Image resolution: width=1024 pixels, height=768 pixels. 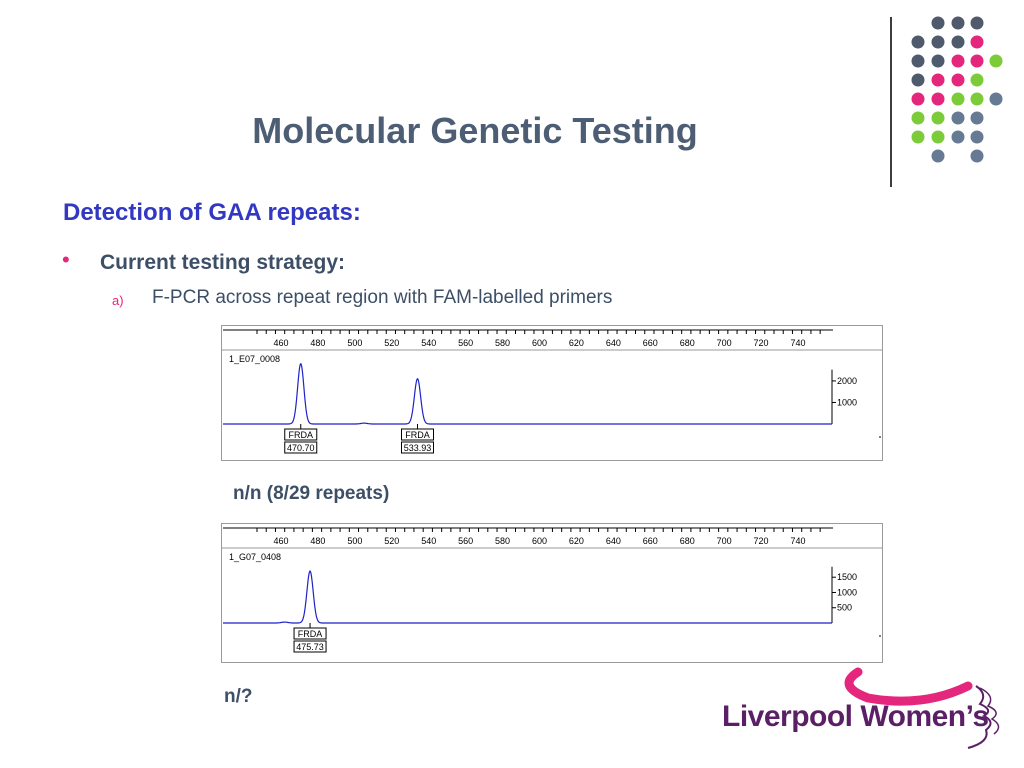 I want to click on genotype-caption-2: n/?, so click(x=238, y=696).